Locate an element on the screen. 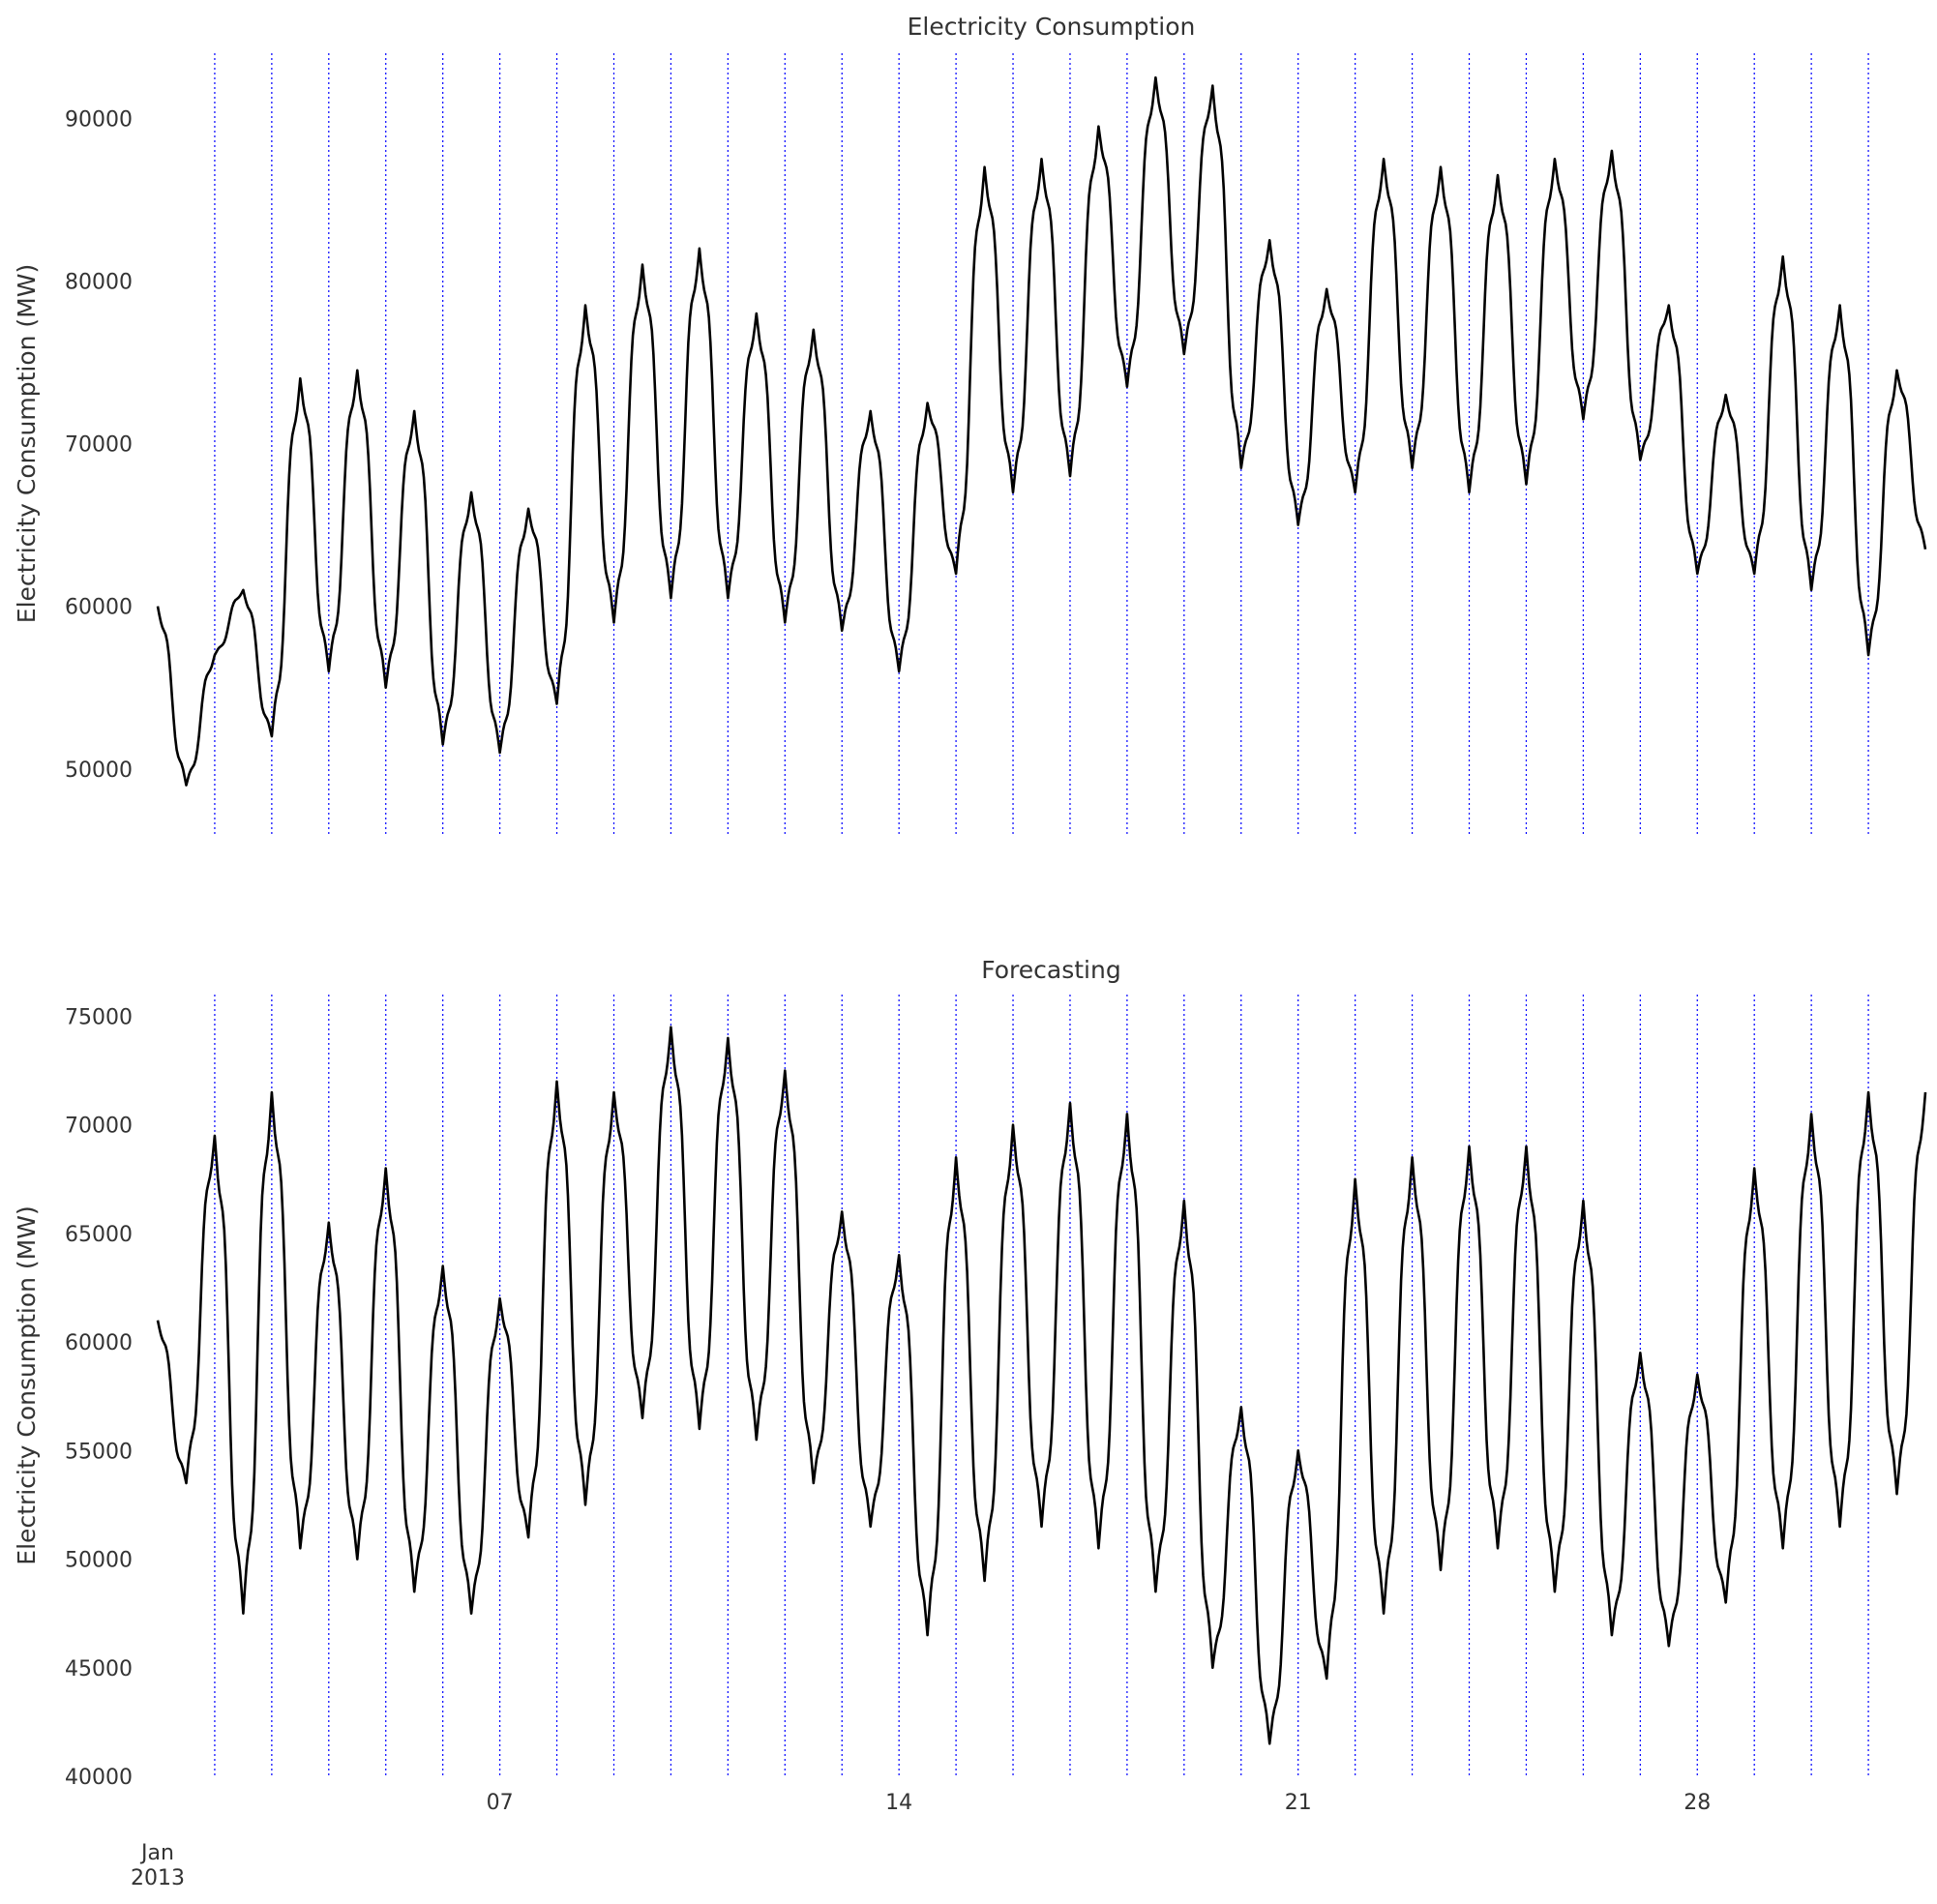 The width and height of the screenshot is (1937, 1904). y-tick-label: 40000 is located at coordinates (99, 1778).